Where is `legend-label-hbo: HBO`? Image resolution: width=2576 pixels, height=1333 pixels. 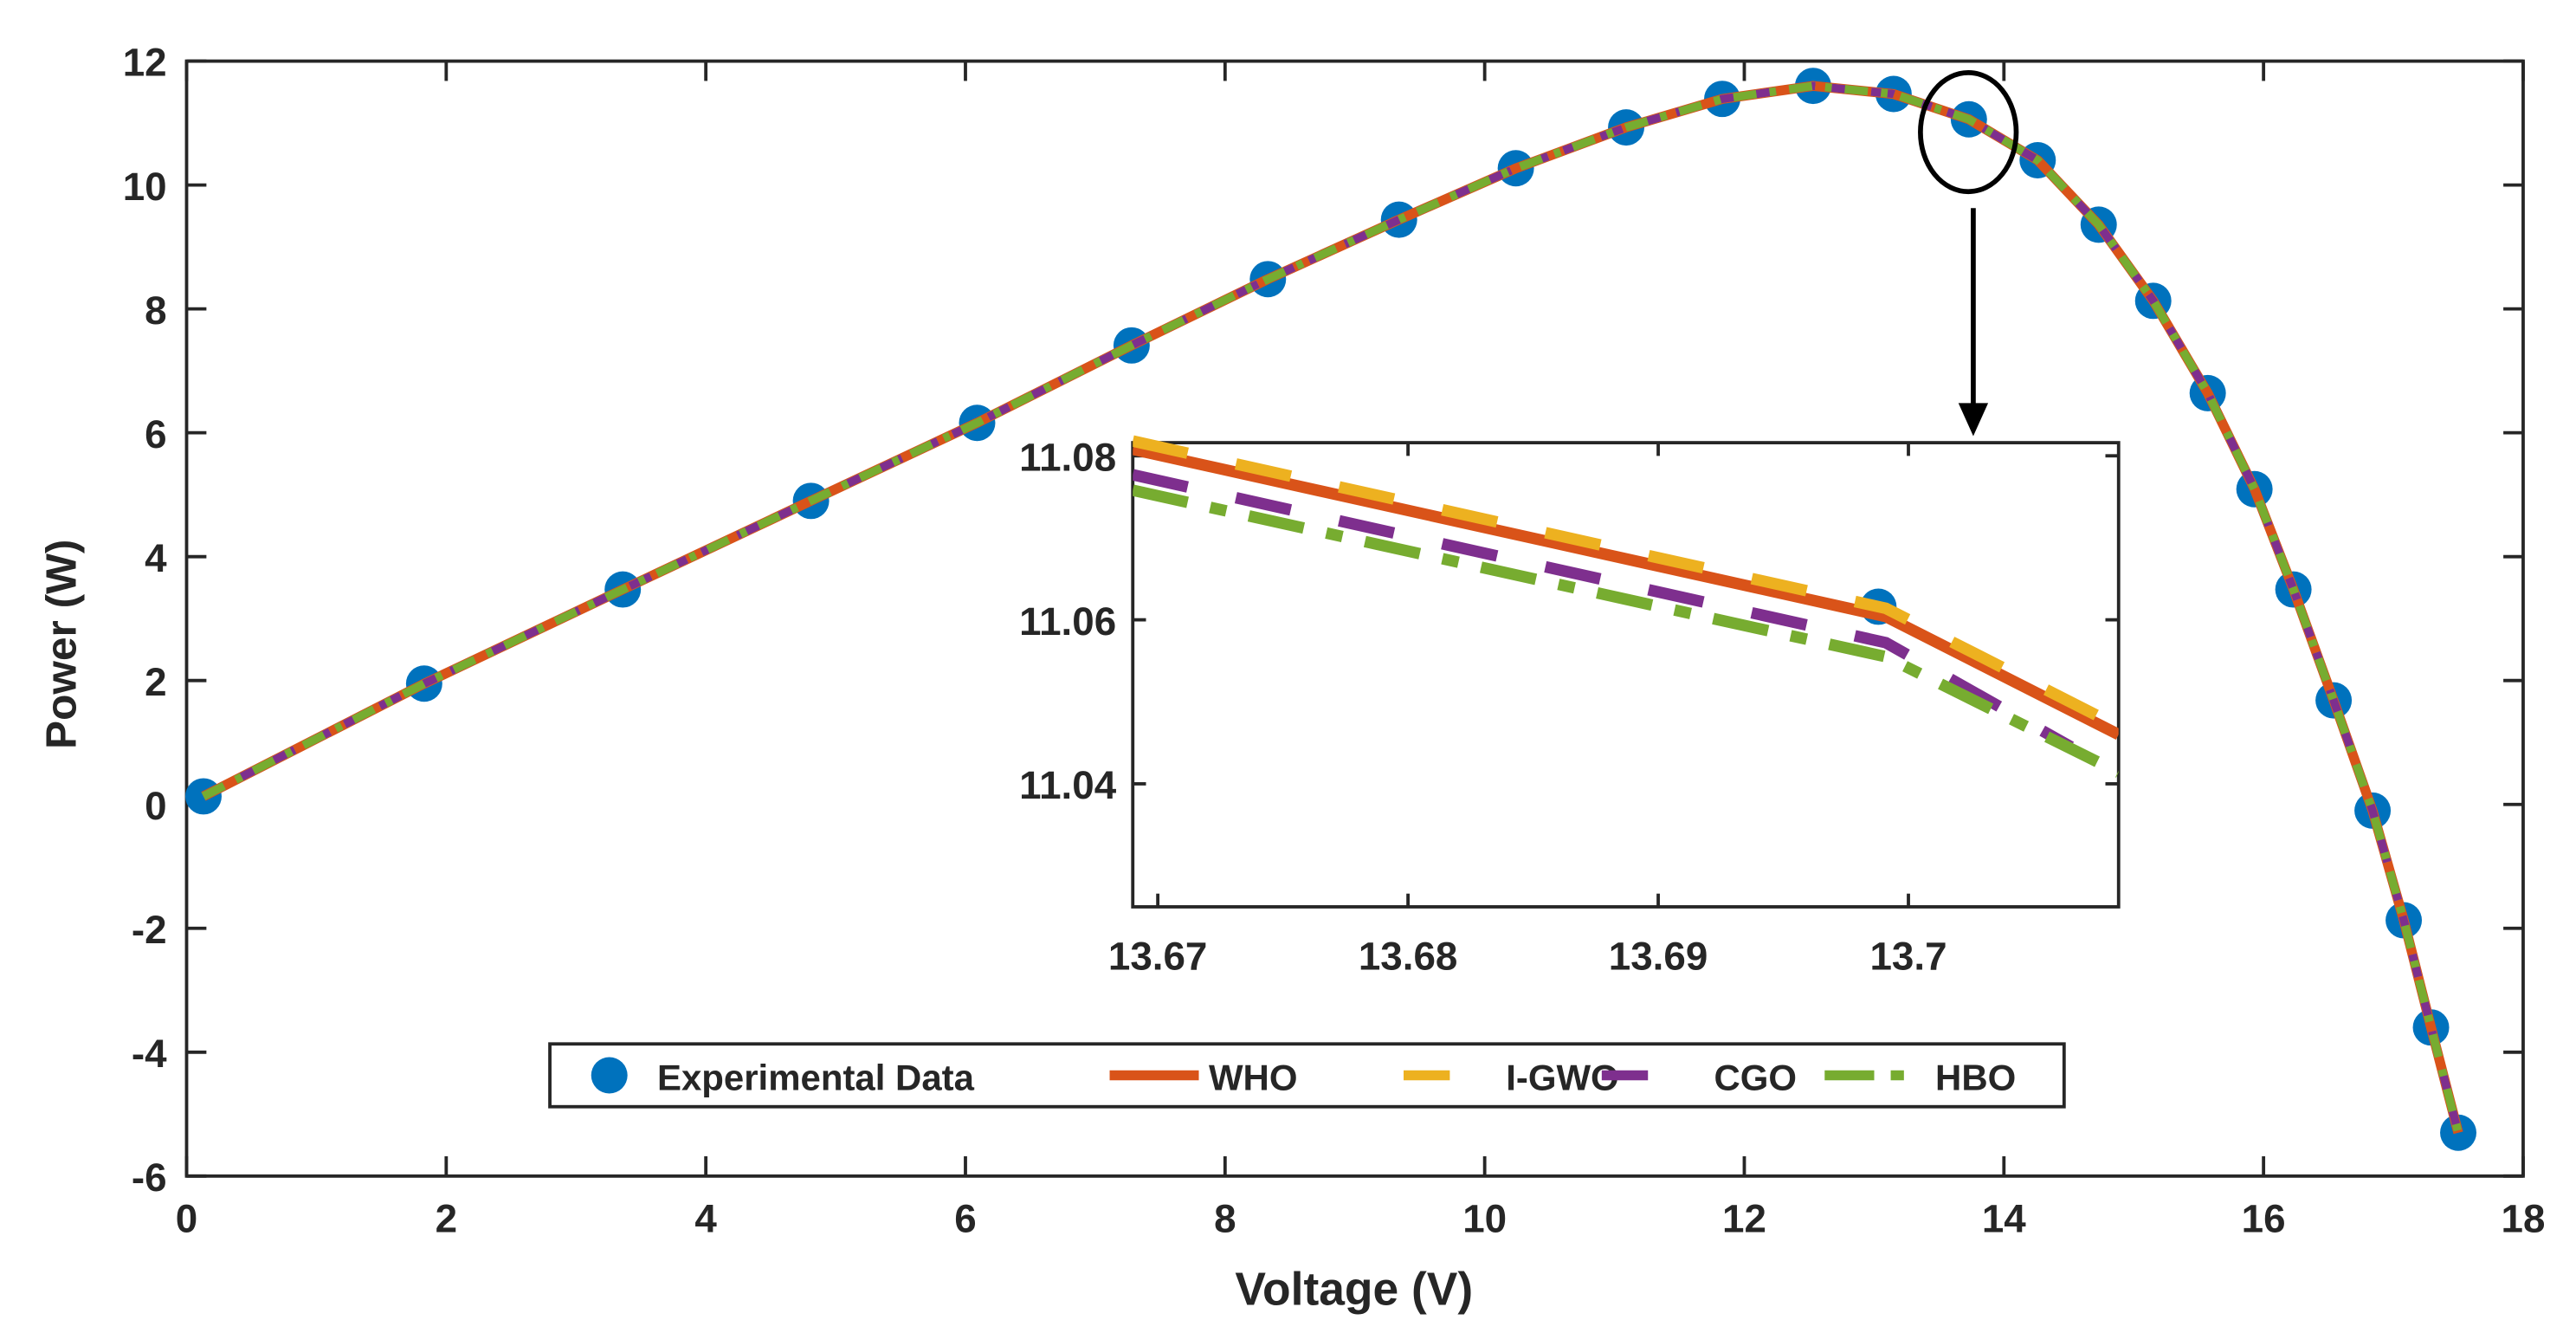
legend-label-hbo: HBO is located at coordinates (1975, 1078).